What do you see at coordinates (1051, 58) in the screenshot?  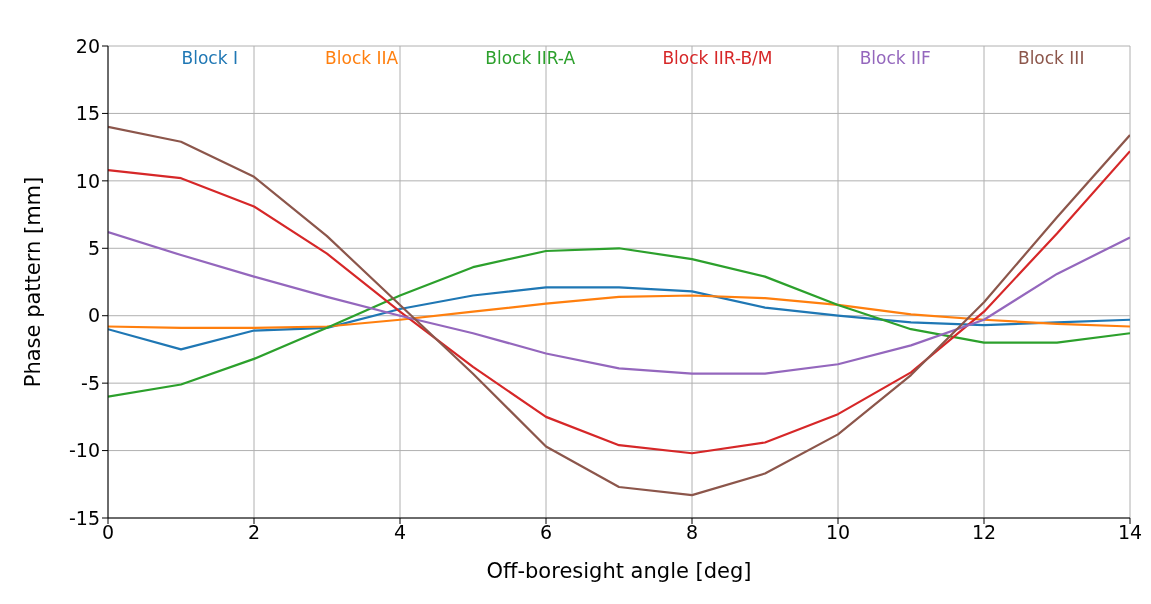 I see `text: Block III` at bounding box center [1051, 58].